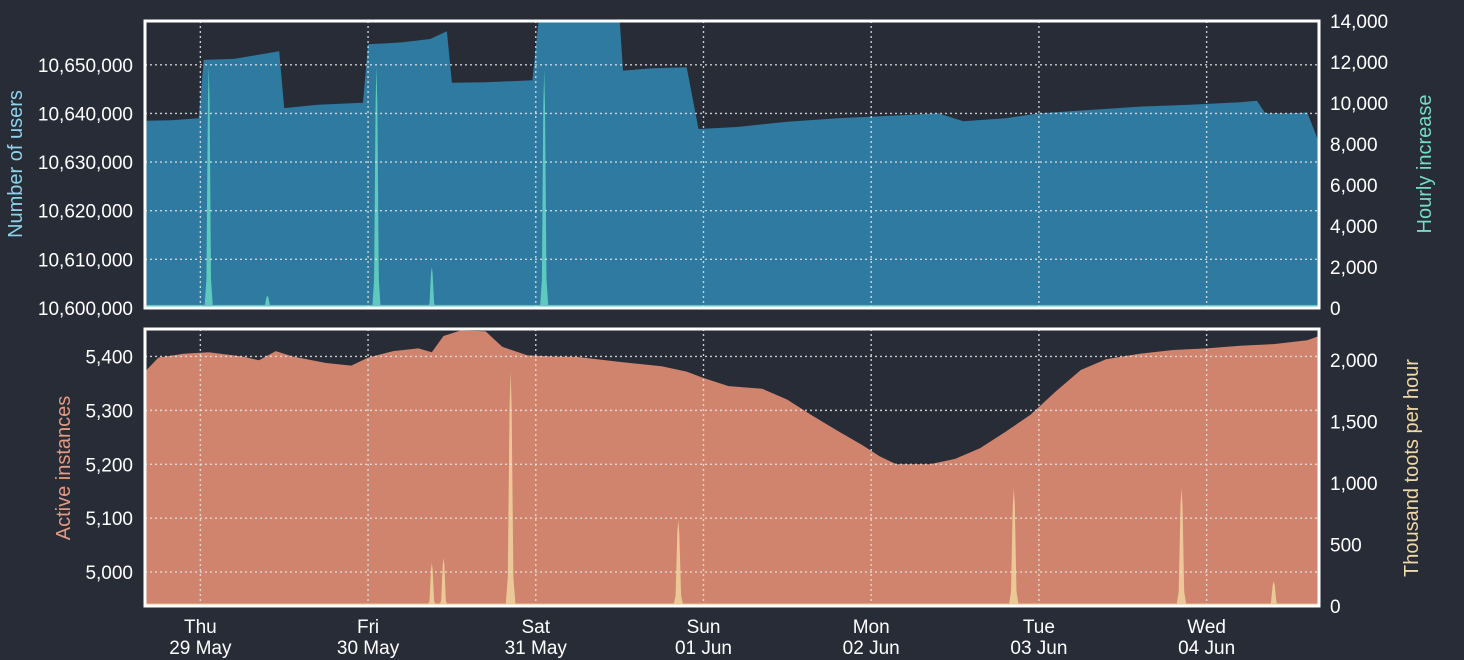 The image size is (1464, 660). I want to click on x-tick-date: 02 Jun, so click(871, 648).